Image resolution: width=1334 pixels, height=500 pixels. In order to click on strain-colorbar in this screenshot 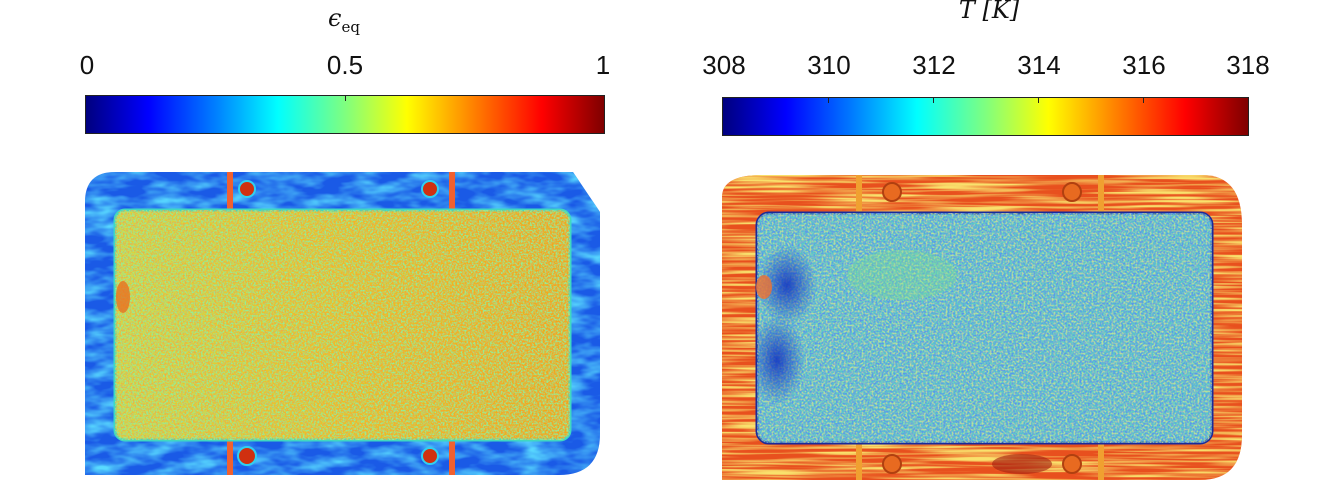, I will do `click(345, 114)`.